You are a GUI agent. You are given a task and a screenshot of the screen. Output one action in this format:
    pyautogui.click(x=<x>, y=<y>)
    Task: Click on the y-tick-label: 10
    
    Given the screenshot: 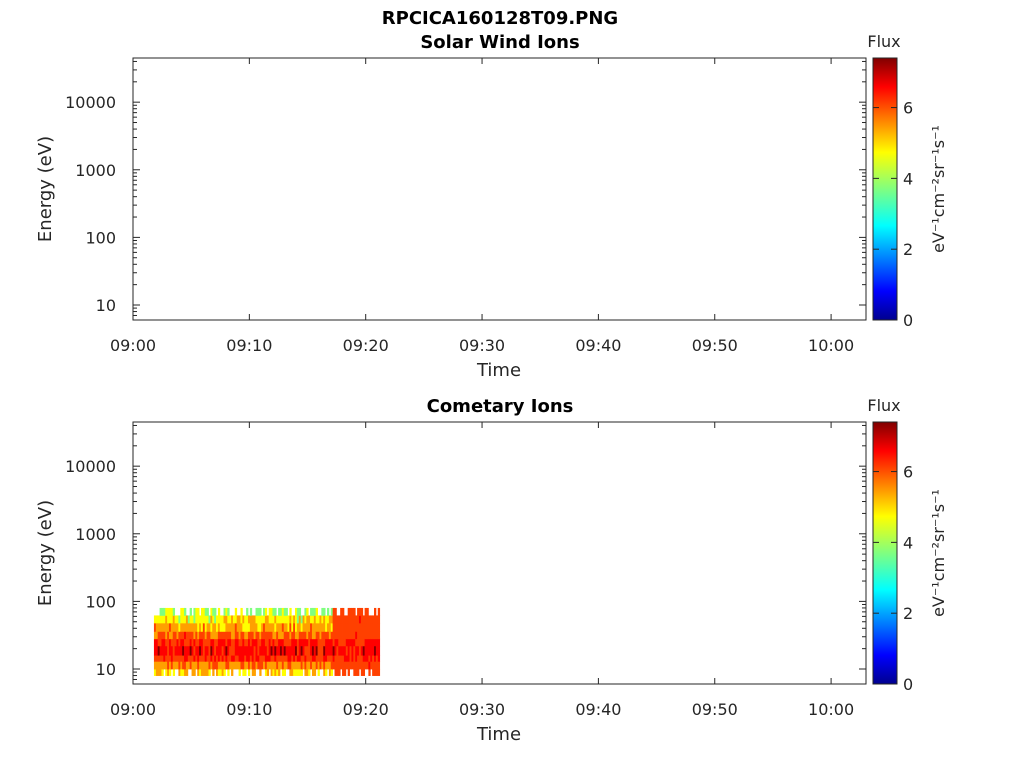 What is the action you would take?
    pyautogui.click(x=106, y=305)
    